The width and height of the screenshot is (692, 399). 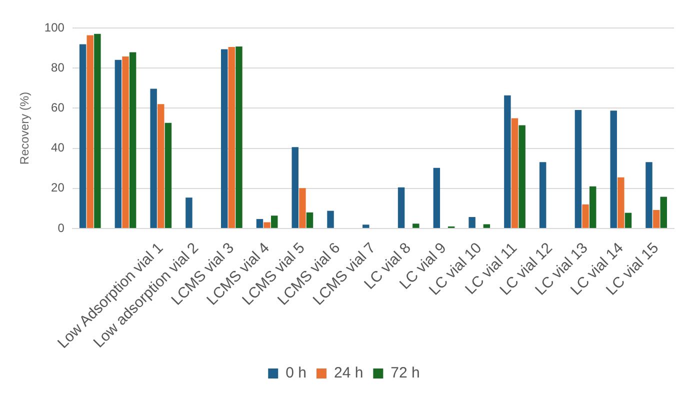 What do you see at coordinates (54, 27) in the screenshot?
I see `y-tick-label: 100` at bounding box center [54, 27].